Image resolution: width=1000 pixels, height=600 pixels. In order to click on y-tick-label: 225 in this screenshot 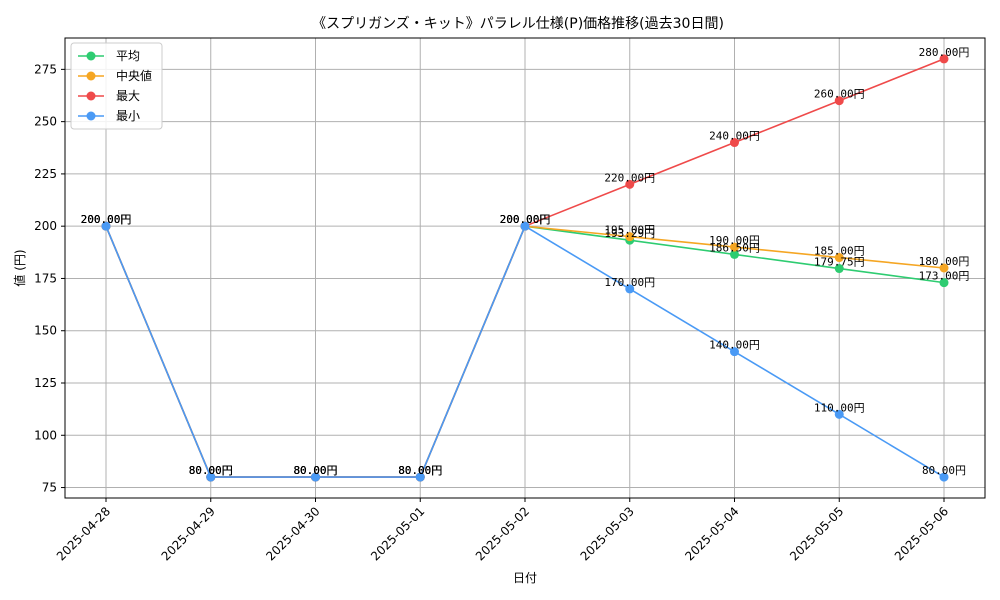, I will do `click(45, 174)`.